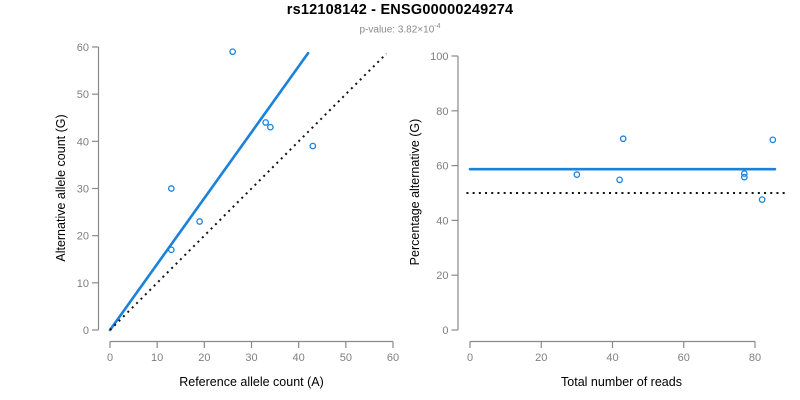  Describe the element at coordinates (439, 57) in the screenshot. I see `y-tick-label: 100` at that location.